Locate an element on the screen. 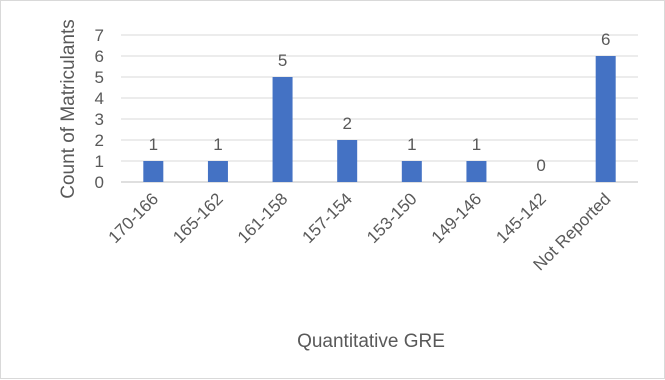 The image size is (665, 380). data-label: 2 is located at coordinates (346, 123).